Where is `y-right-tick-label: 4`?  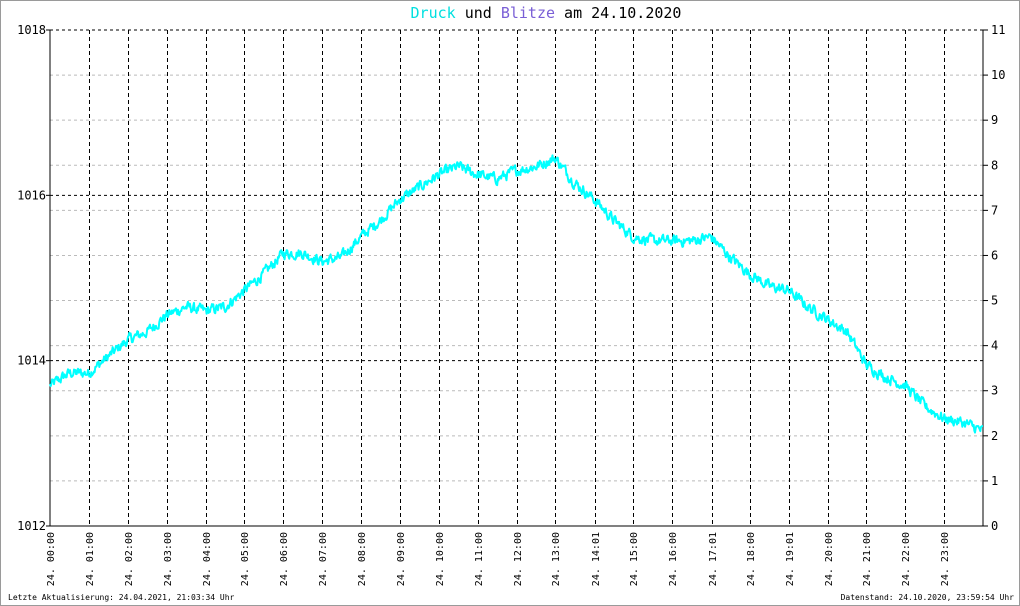
y-right-tick-label: 4 is located at coordinates (994, 346).